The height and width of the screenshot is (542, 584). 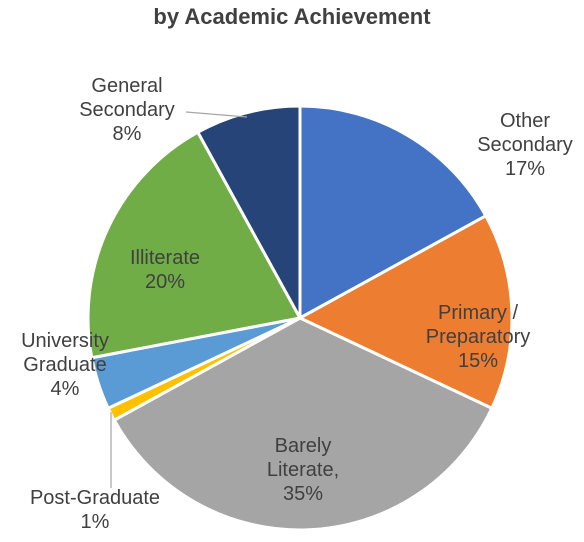 What do you see at coordinates (65, 353) in the screenshot?
I see `category-label: University Graduate` at bounding box center [65, 353].